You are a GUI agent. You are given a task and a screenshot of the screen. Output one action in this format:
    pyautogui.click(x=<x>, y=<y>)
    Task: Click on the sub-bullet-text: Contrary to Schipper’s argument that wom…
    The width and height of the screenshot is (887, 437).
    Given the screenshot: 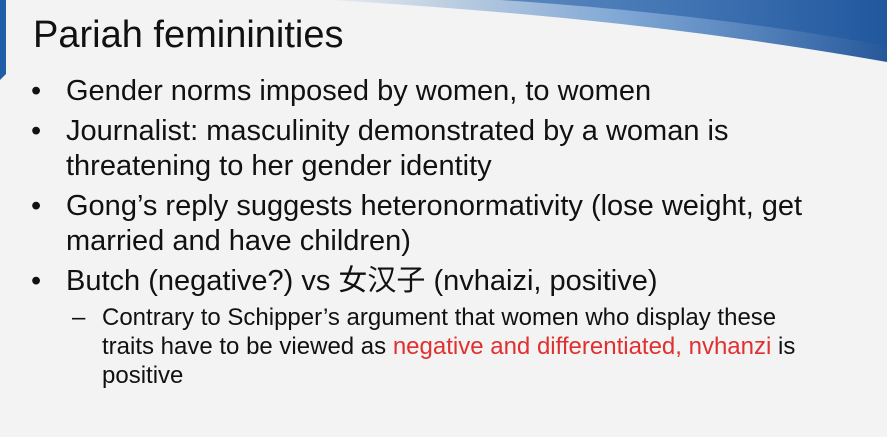 What is the action you would take?
    pyautogui.click(x=439, y=332)
    